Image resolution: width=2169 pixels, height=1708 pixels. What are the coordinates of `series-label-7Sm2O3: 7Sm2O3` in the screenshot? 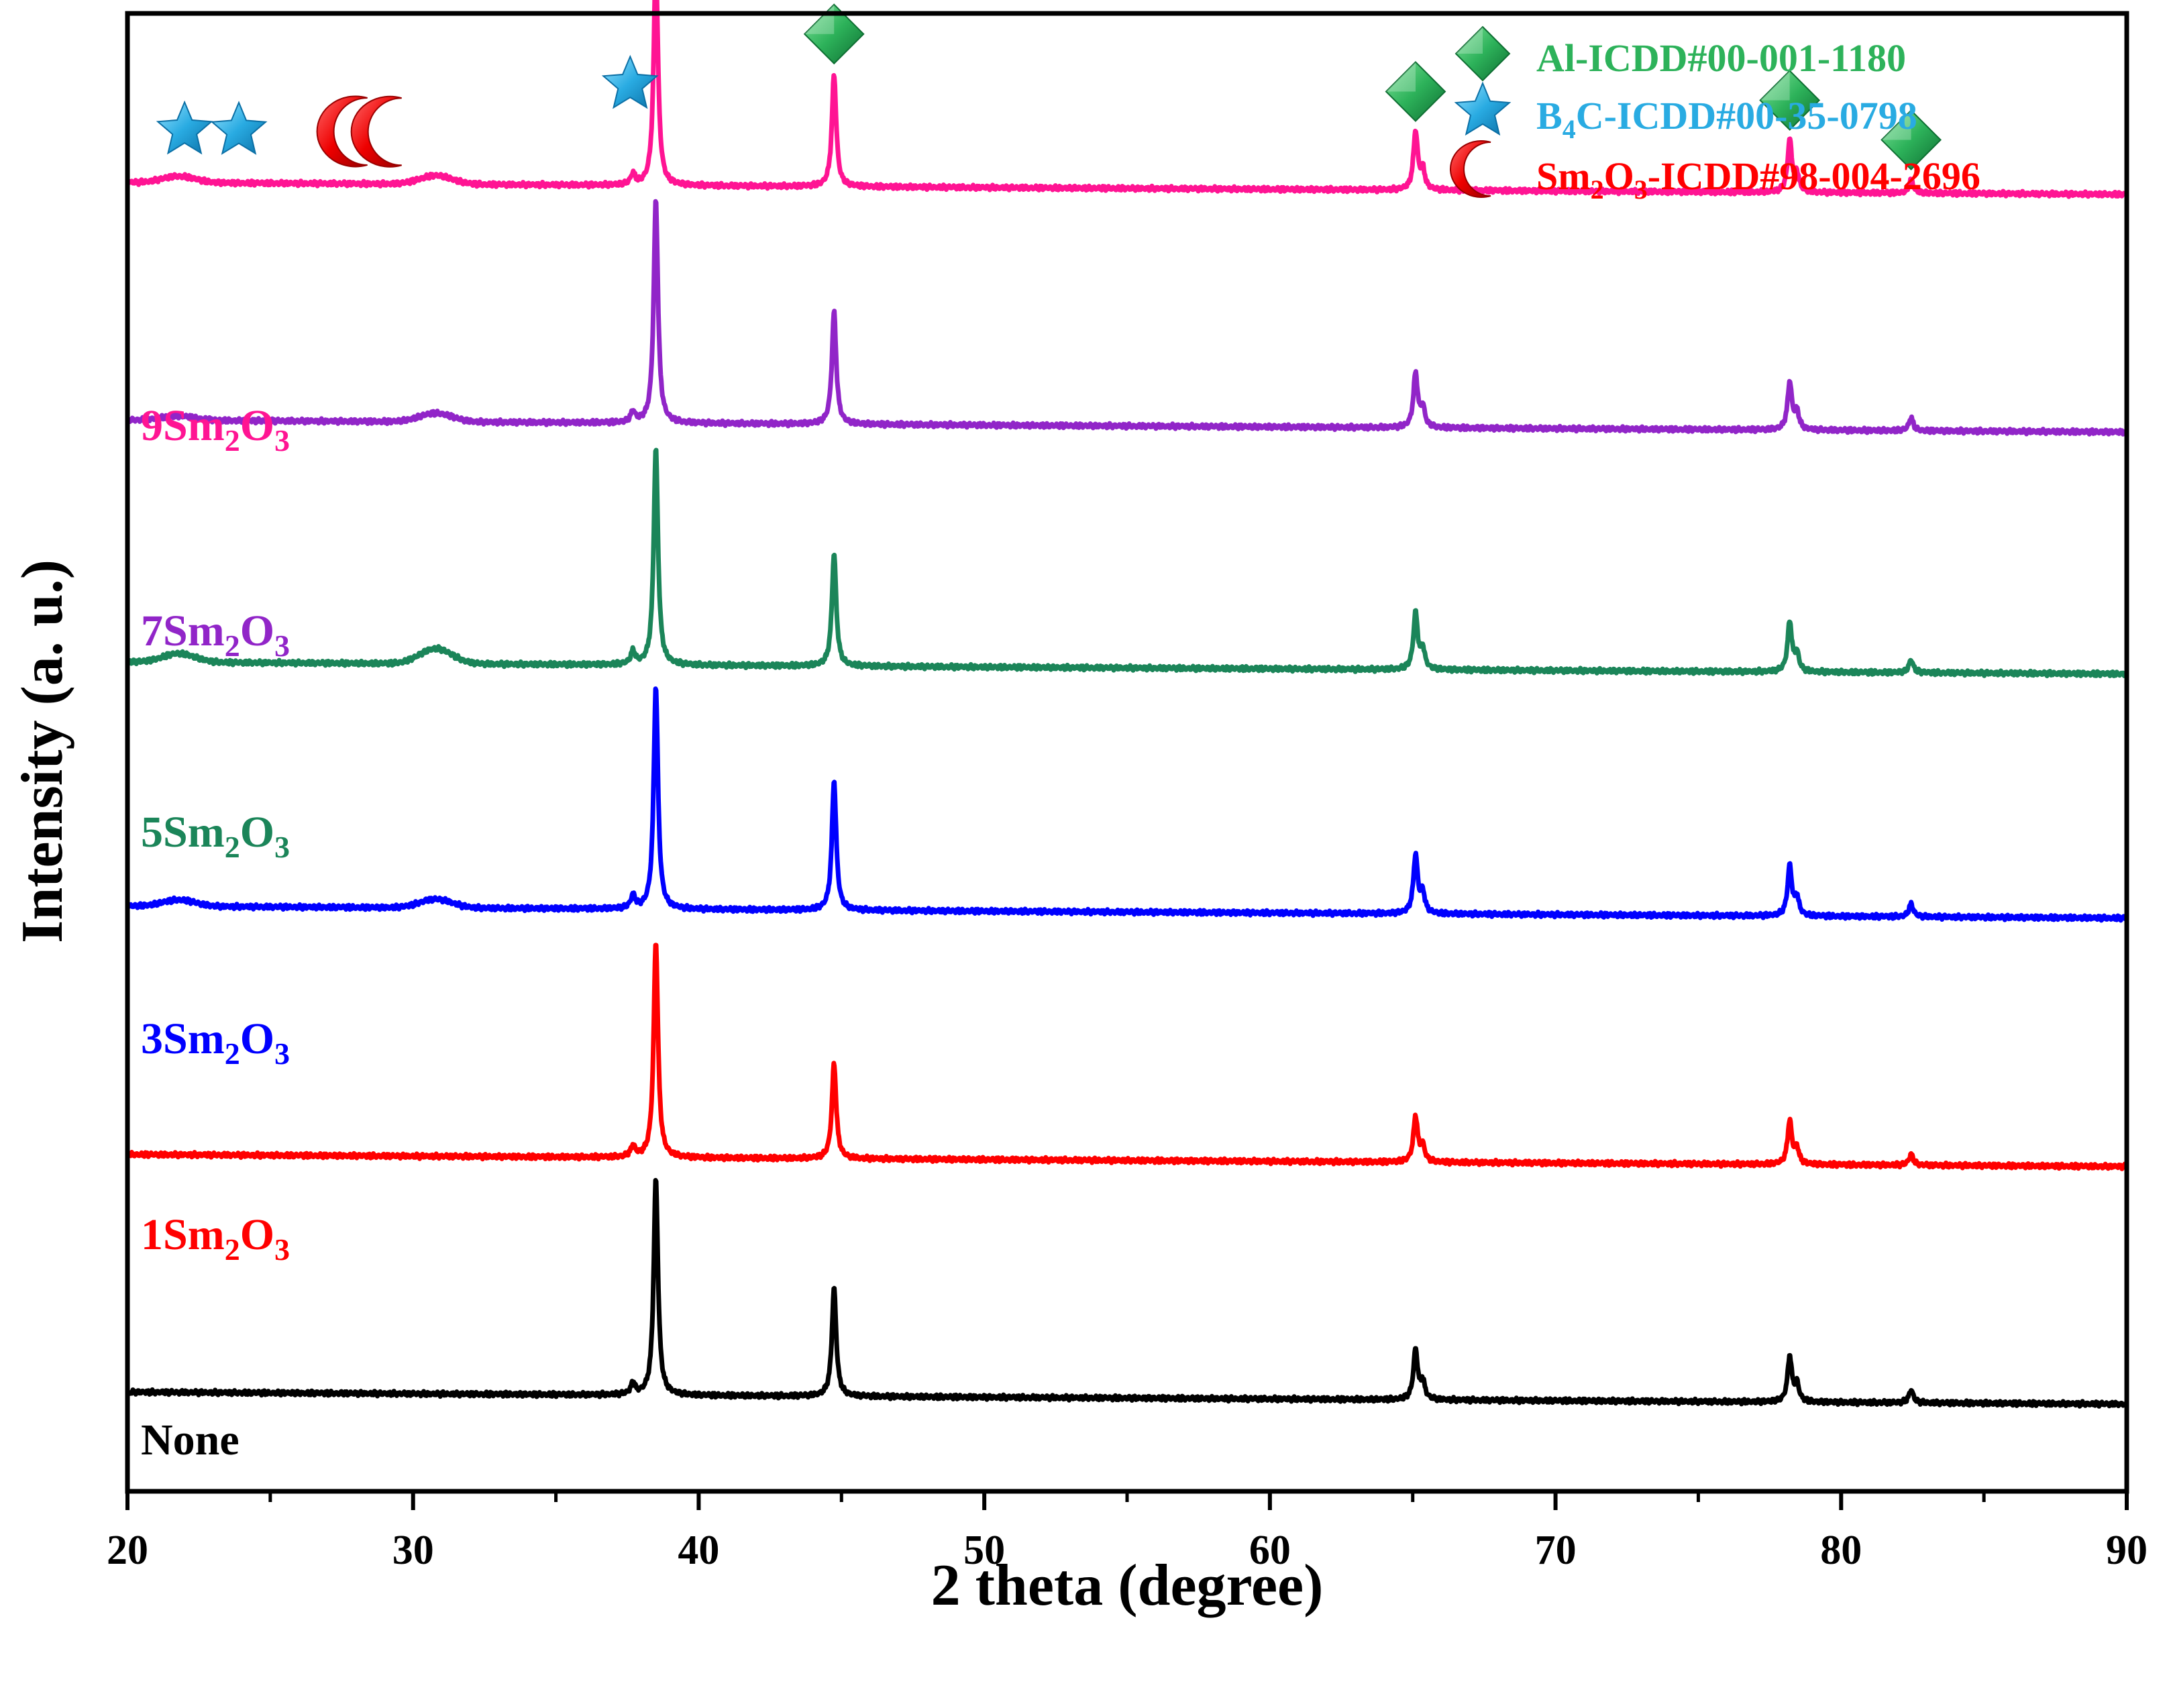 It's located at (215, 634).